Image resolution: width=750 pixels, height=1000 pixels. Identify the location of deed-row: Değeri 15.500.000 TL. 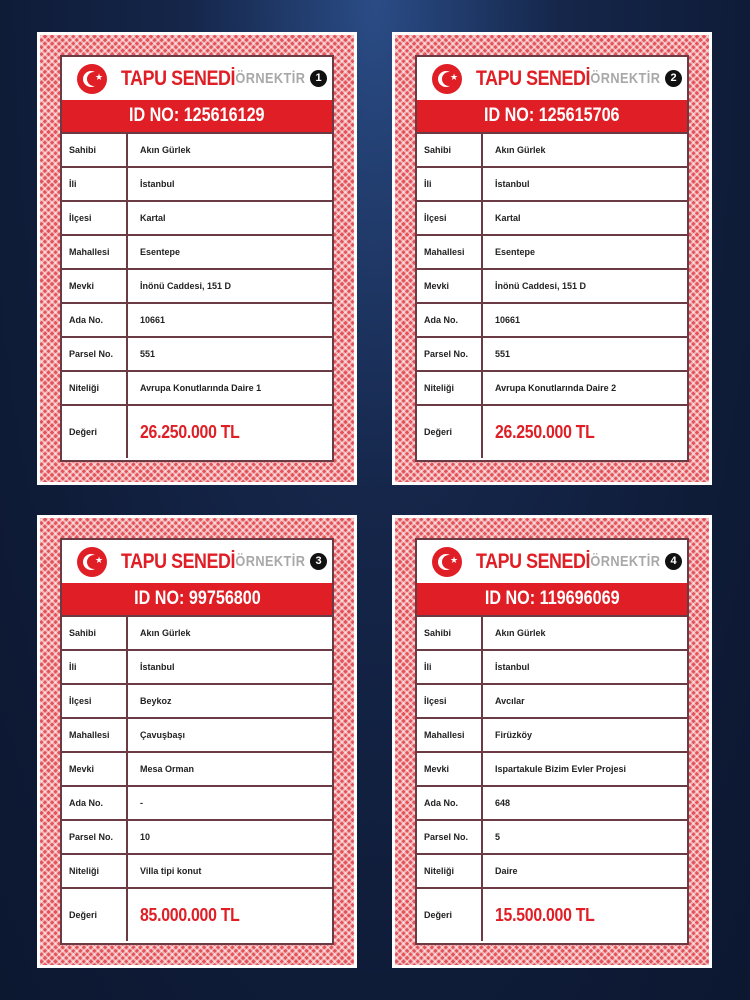
(552, 914).